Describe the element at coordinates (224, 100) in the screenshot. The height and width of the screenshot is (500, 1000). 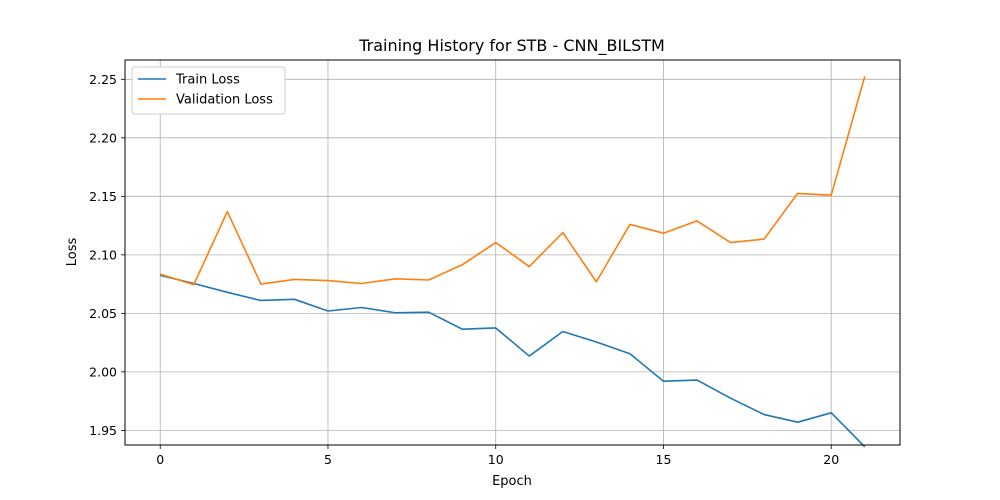
I see `validation-loss-legend-label: Validation Loss` at that location.